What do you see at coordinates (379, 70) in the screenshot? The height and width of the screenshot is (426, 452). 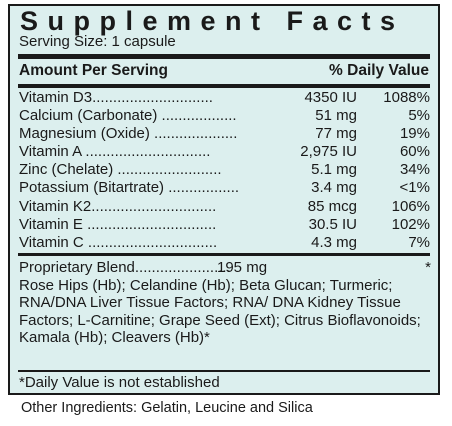 I see `daily-value-header: % Daily Value` at bounding box center [379, 70].